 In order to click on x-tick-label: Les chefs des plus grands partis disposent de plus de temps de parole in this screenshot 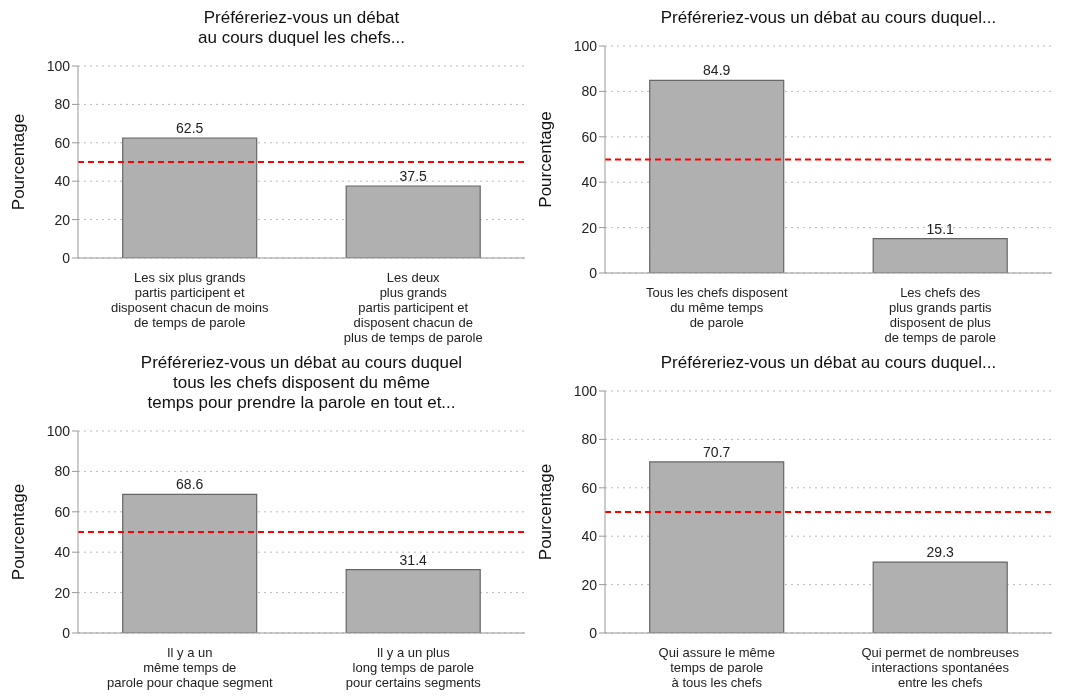, I will do `click(940, 315)`.